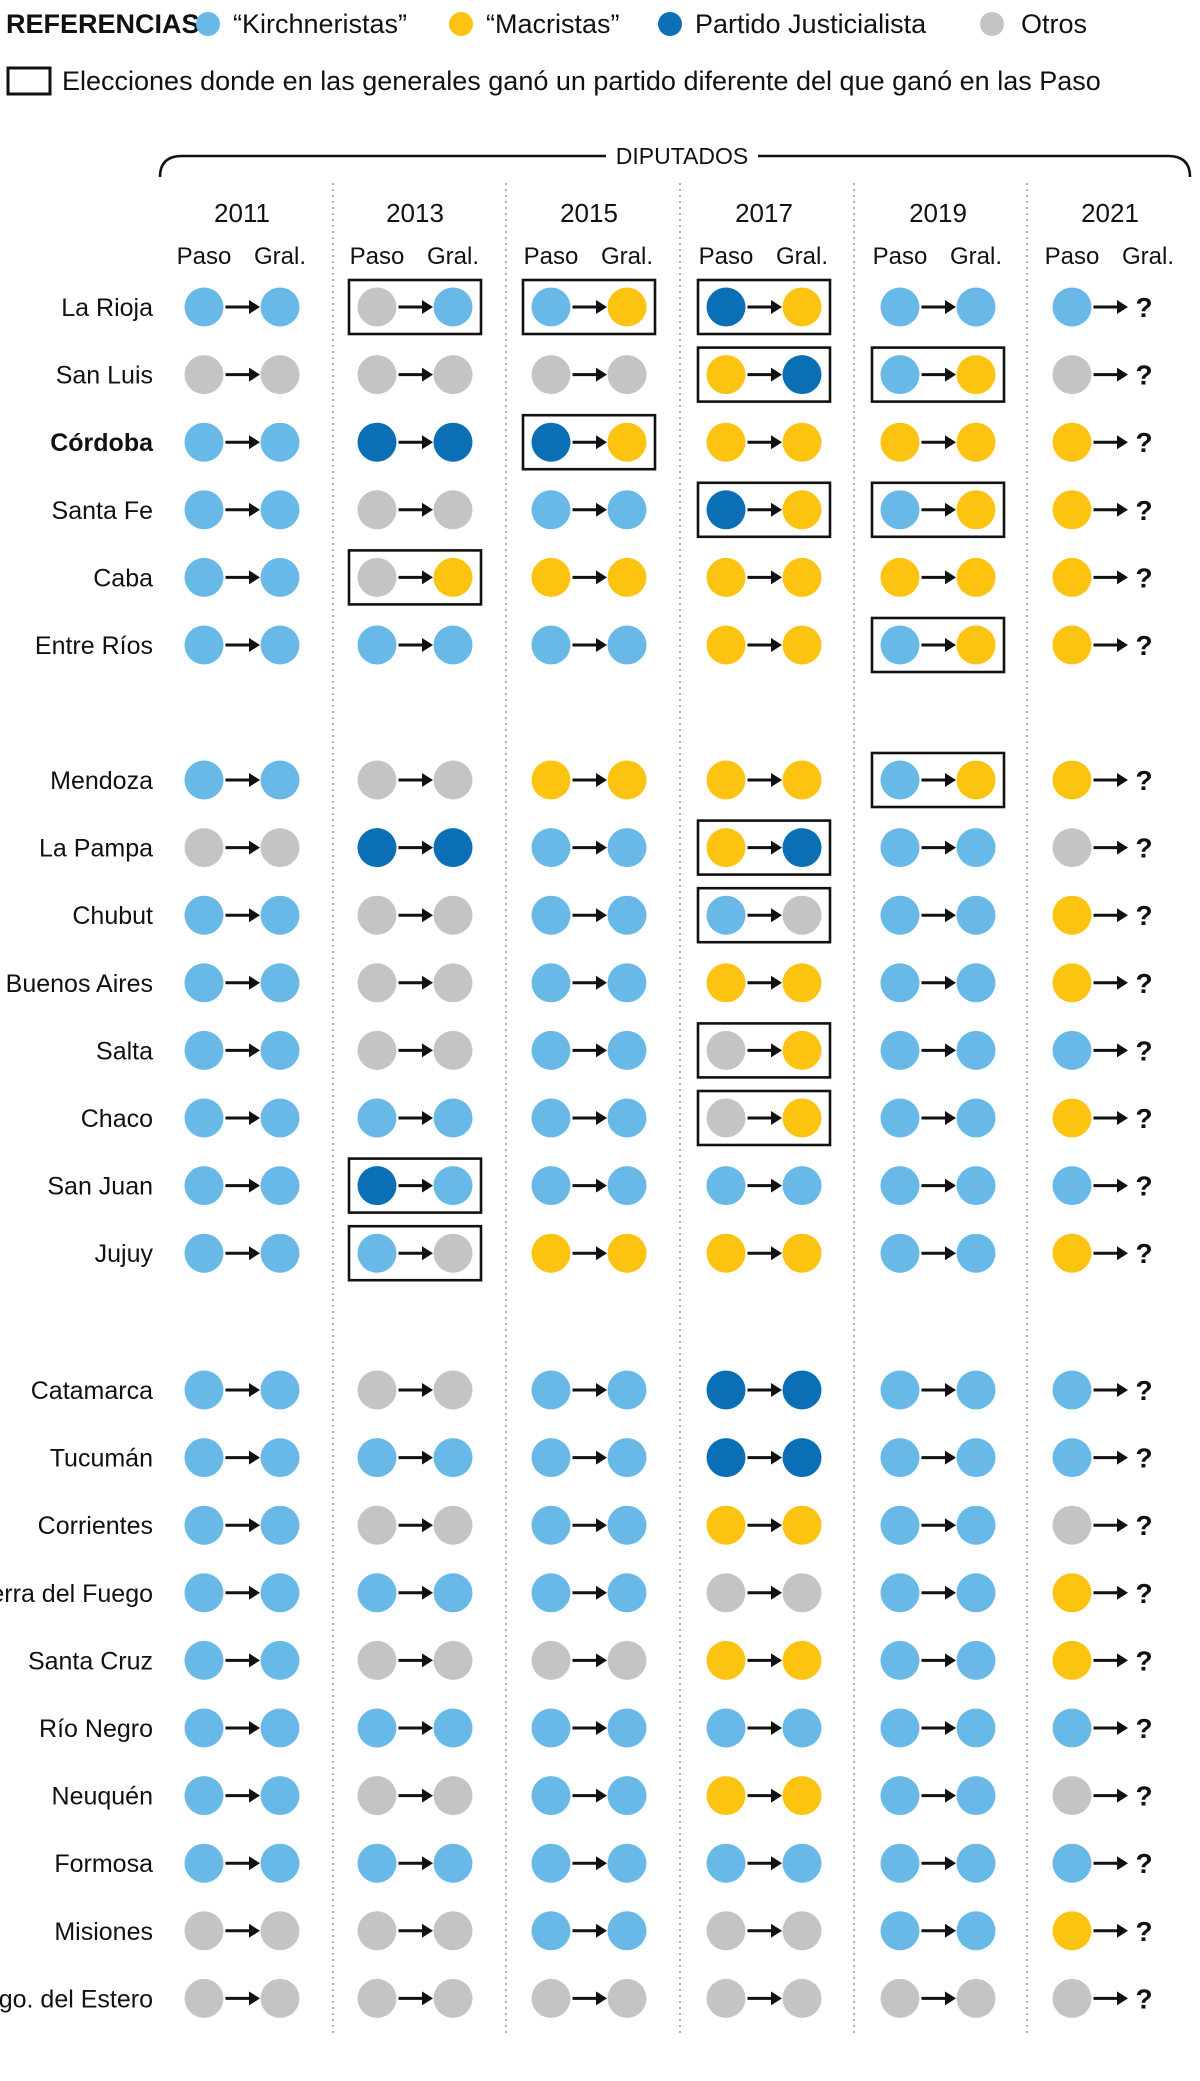 The width and height of the screenshot is (1200, 2081). Describe the element at coordinates (79, 984) in the screenshot. I see `province-label: Buenos Aires` at that location.